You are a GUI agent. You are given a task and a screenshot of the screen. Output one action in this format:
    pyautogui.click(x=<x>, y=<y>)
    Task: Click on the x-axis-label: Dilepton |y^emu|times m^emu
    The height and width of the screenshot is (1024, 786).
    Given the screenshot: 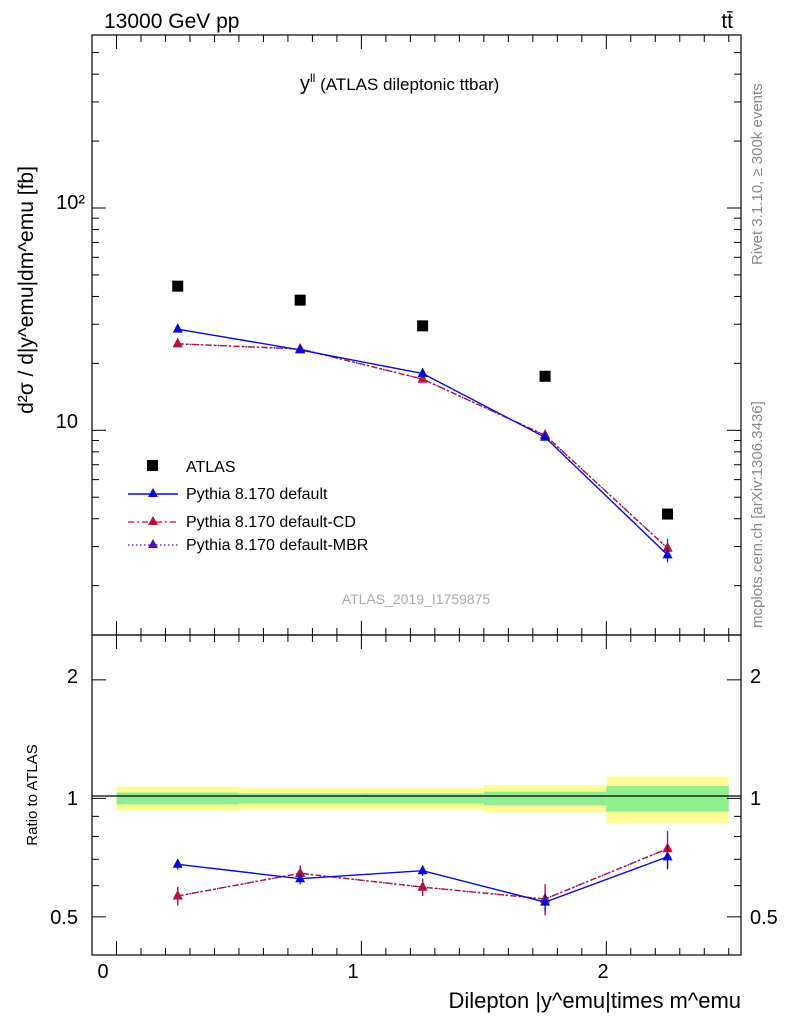 What is the action you would take?
    pyautogui.click(x=595, y=1000)
    